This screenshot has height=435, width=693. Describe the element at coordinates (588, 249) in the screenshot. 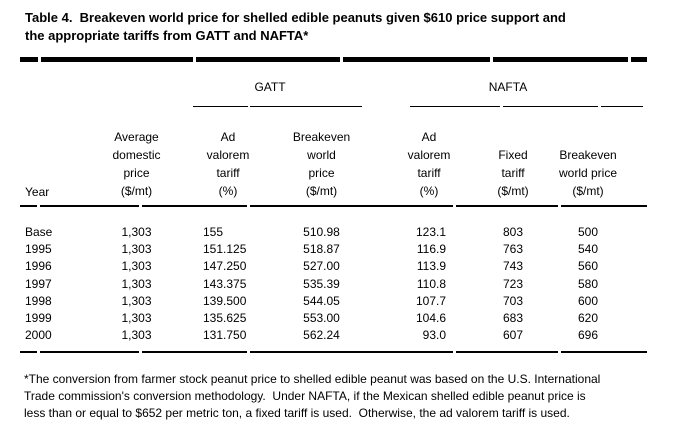

I see `cell-nafta-breakeven: 540` at that location.